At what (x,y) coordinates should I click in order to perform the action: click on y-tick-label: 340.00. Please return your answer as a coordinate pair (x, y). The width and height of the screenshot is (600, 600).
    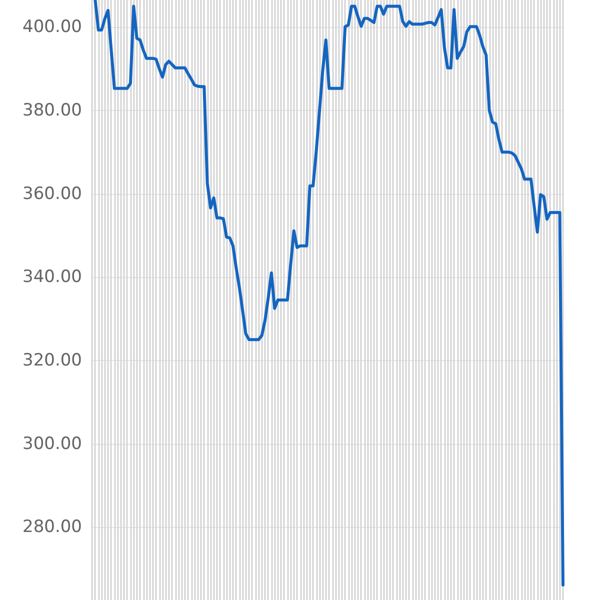
    Looking at the image, I should click on (52, 277).